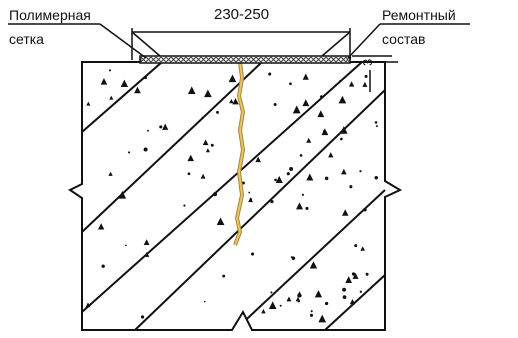 The width and height of the screenshot is (518, 338). What do you see at coordinates (242, 14) in the screenshot?
I see `label-width-dimension: 230-250` at bounding box center [242, 14].